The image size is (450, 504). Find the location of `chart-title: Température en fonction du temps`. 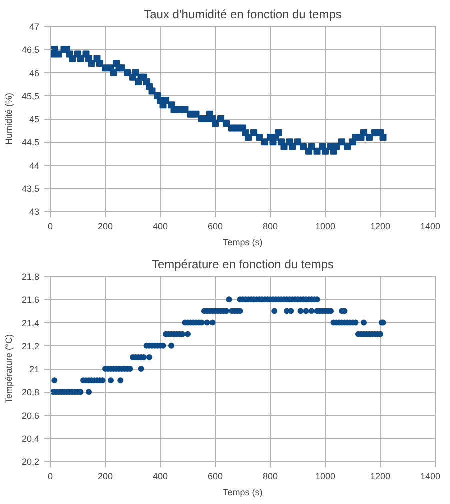

chart-title: Température en fonction du temps is located at coordinates (243, 265).